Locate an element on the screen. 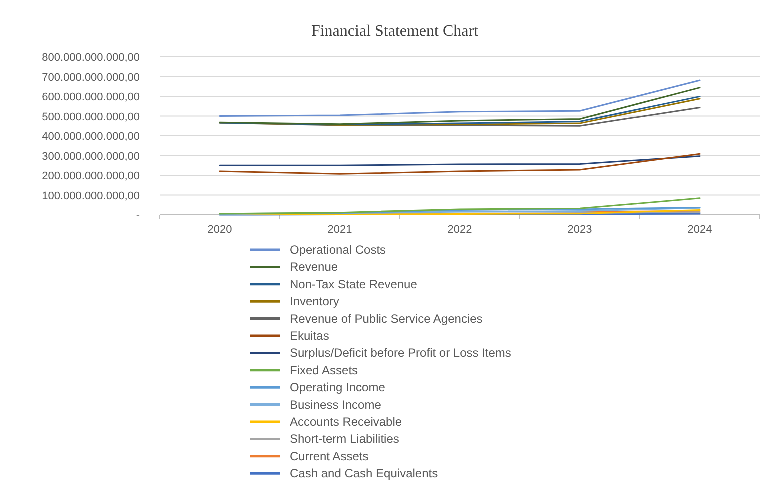 The height and width of the screenshot is (497, 764). y-tick-label: 400.000.000.000,00 is located at coordinates (91, 137).